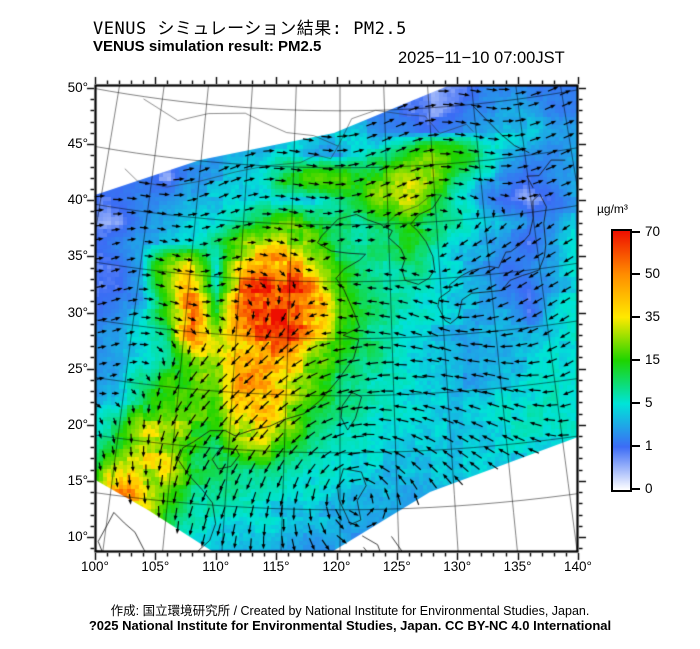 Image resolution: width=700 pixels, height=649 pixels. What do you see at coordinates (457, 566) in the screenshot?
I see `lon-tick-label: 130°` at bounding box center [457, 566].